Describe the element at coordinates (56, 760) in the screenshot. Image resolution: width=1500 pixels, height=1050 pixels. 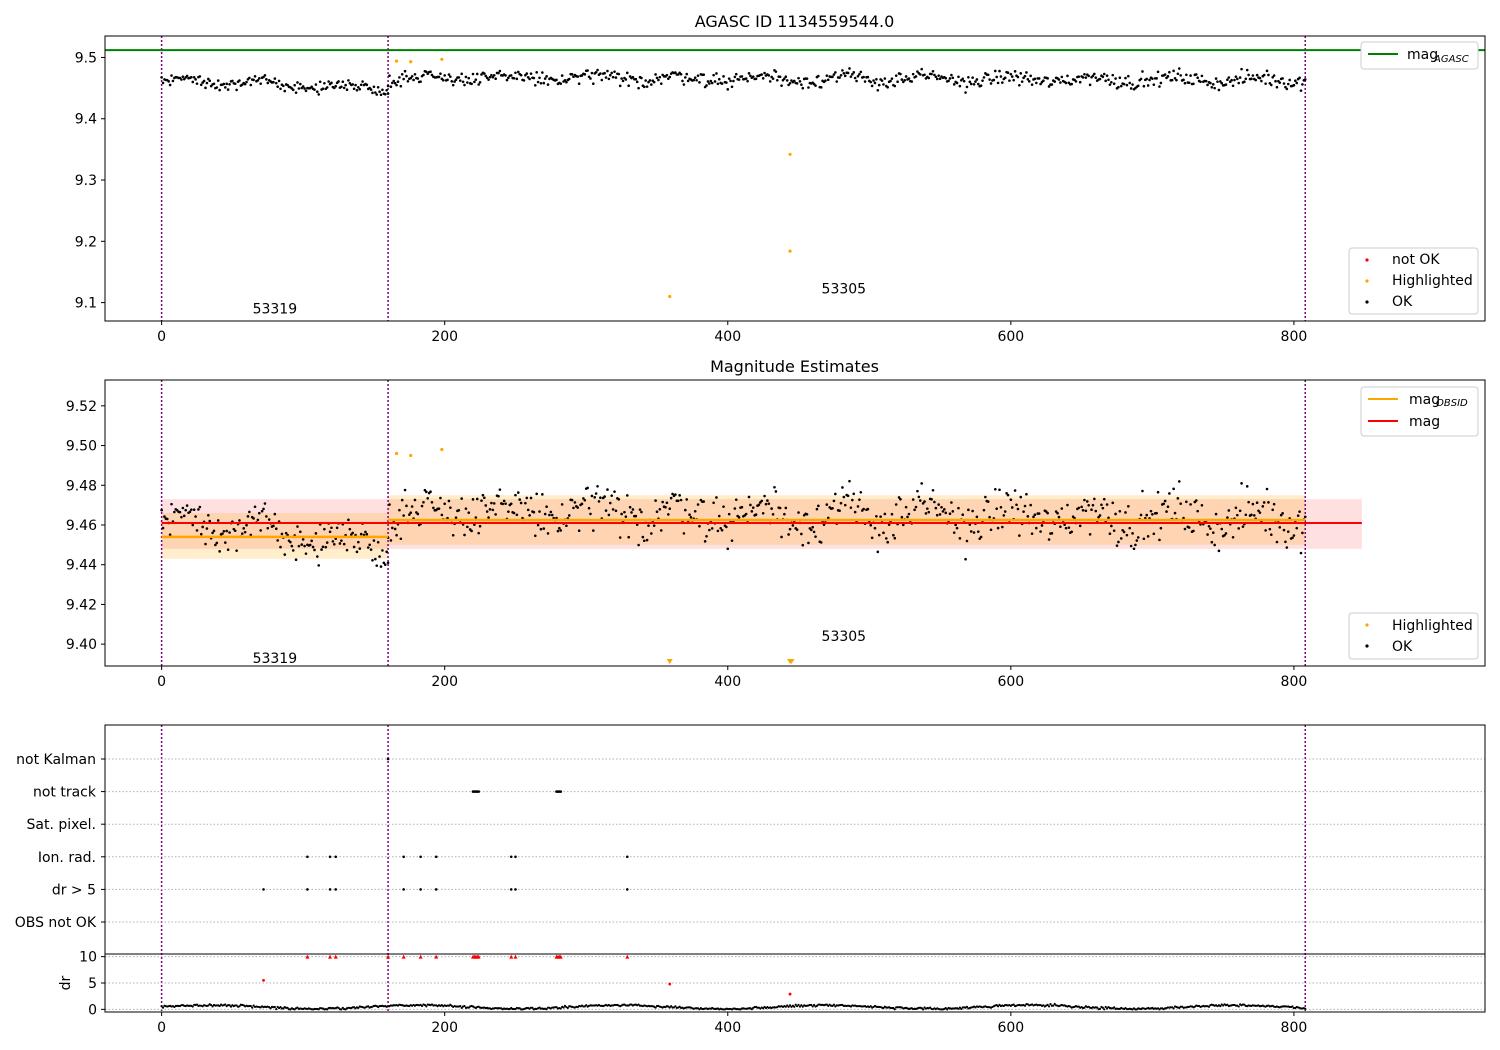
I see `flag-category-label: not Kalman` at that location.